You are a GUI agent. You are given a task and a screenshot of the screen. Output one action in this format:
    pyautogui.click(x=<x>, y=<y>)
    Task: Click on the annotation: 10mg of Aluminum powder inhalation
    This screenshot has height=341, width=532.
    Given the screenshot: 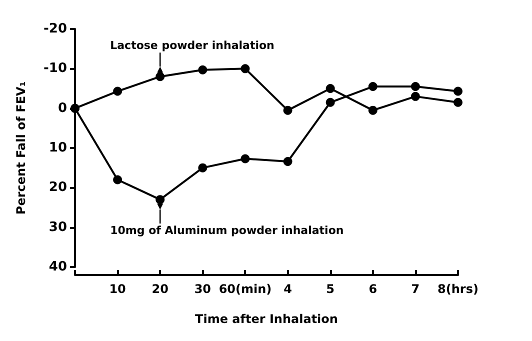 What is the action you would take?
    pyautogui.click(x=227, y=231)
    